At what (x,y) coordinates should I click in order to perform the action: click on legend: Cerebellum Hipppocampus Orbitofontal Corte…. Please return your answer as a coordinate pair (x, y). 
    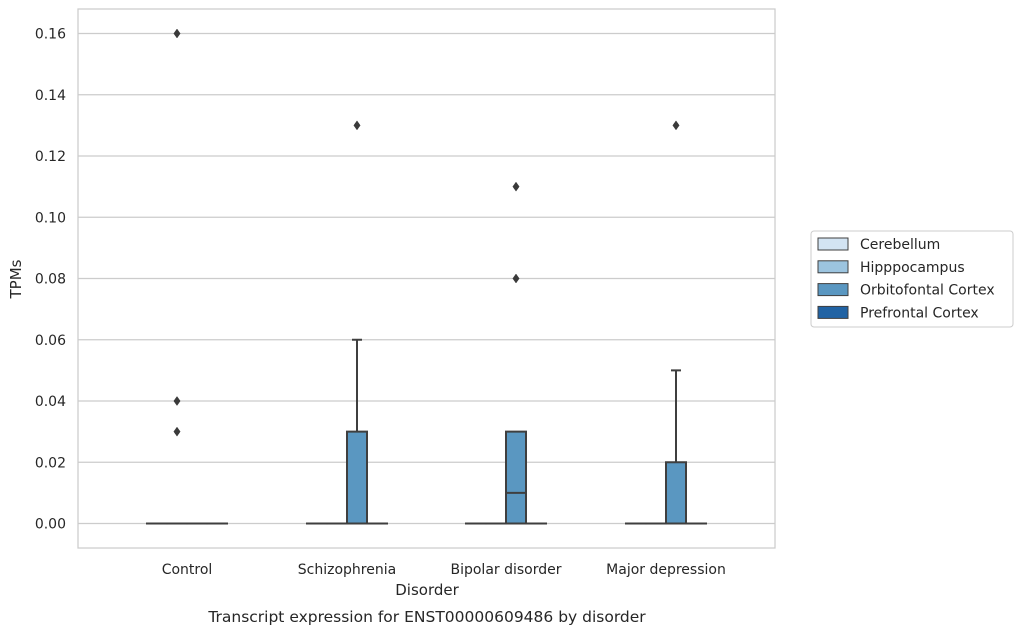
    Looking at the image, I should click on (912, 279).